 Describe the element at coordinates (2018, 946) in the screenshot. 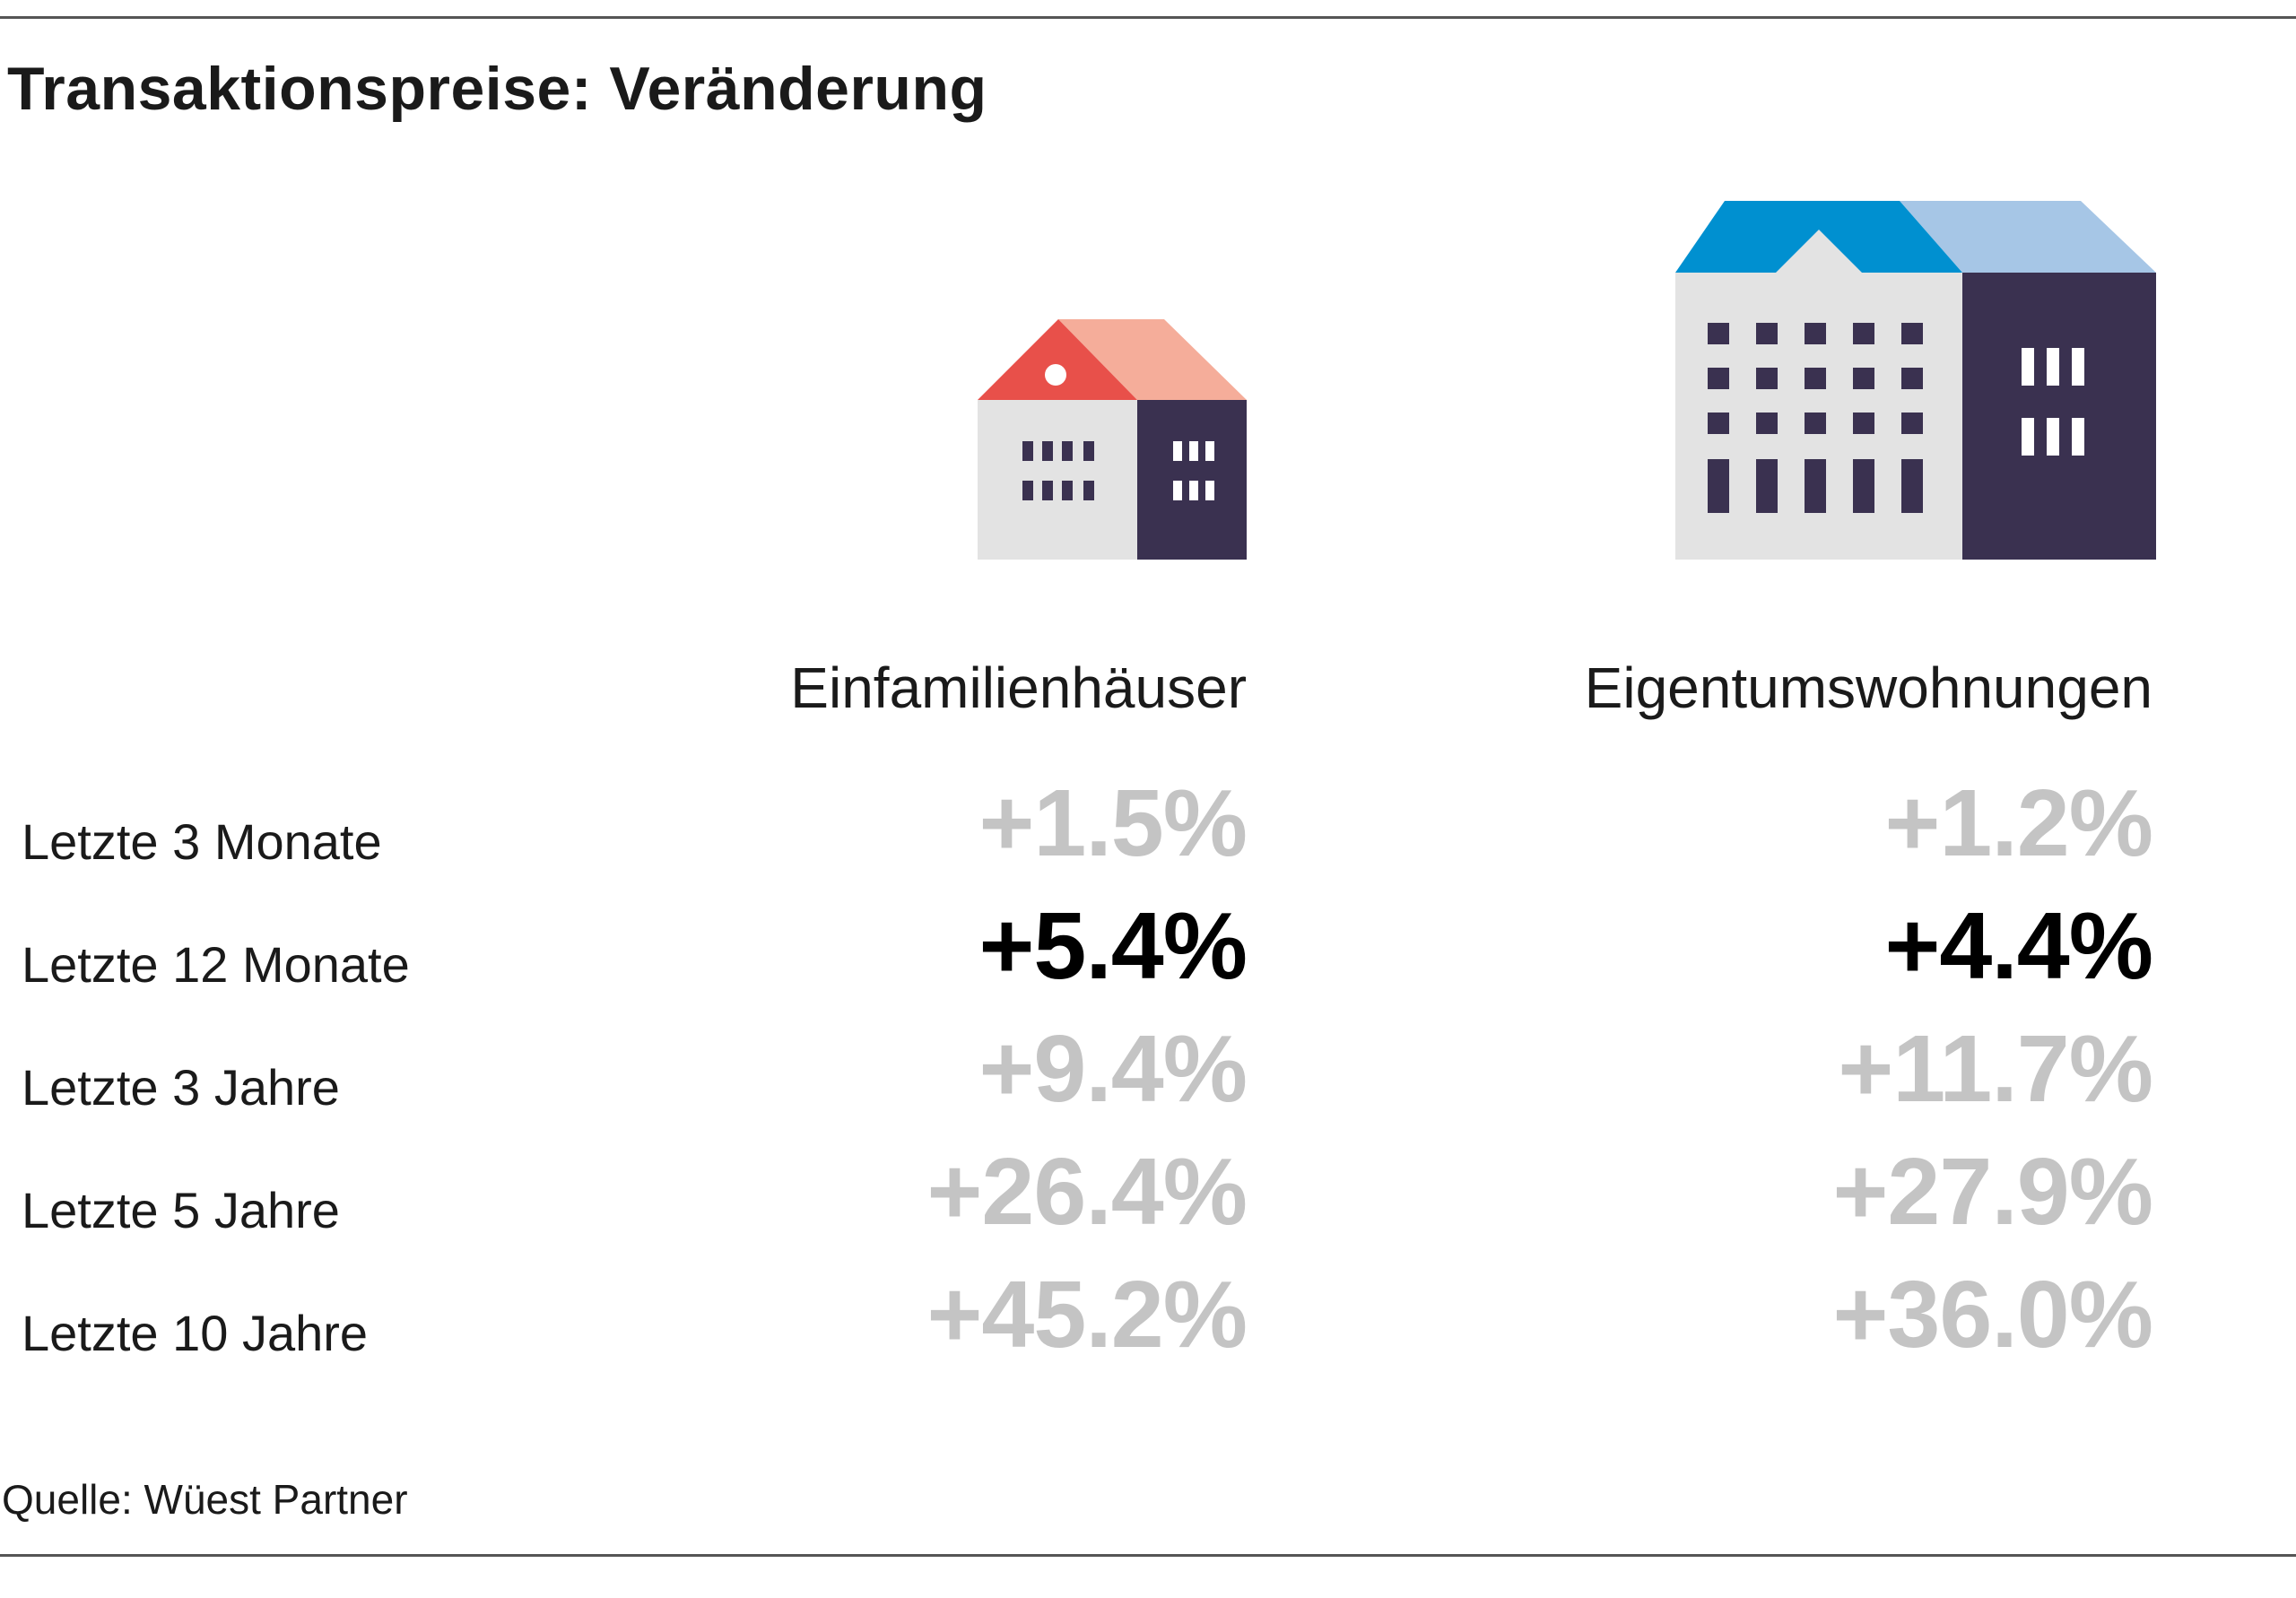

I see `value-cell: +4.4%` at that location.